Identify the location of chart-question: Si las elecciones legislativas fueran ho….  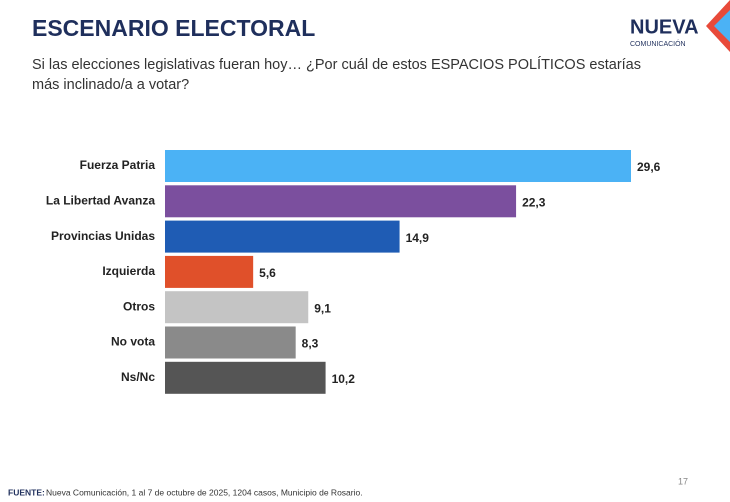
(336, 75).